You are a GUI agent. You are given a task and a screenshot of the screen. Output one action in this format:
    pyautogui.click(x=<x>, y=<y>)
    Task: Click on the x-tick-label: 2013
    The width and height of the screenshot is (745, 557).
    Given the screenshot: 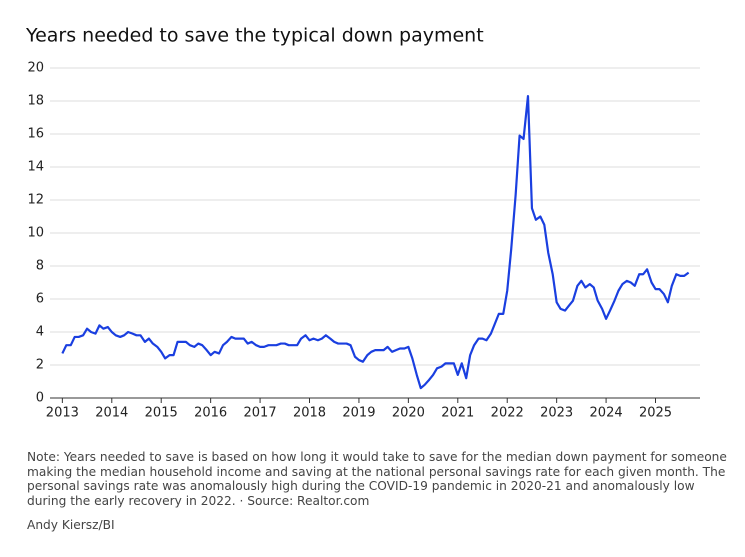 What is the action you would take?
    pyautogui.click(x=62, y=413)
    